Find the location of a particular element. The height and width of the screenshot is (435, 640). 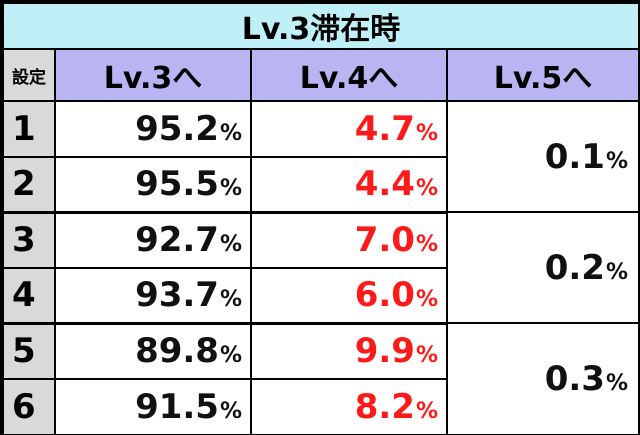

lv5-value: 0.2% is located at coordinates (543, 268).